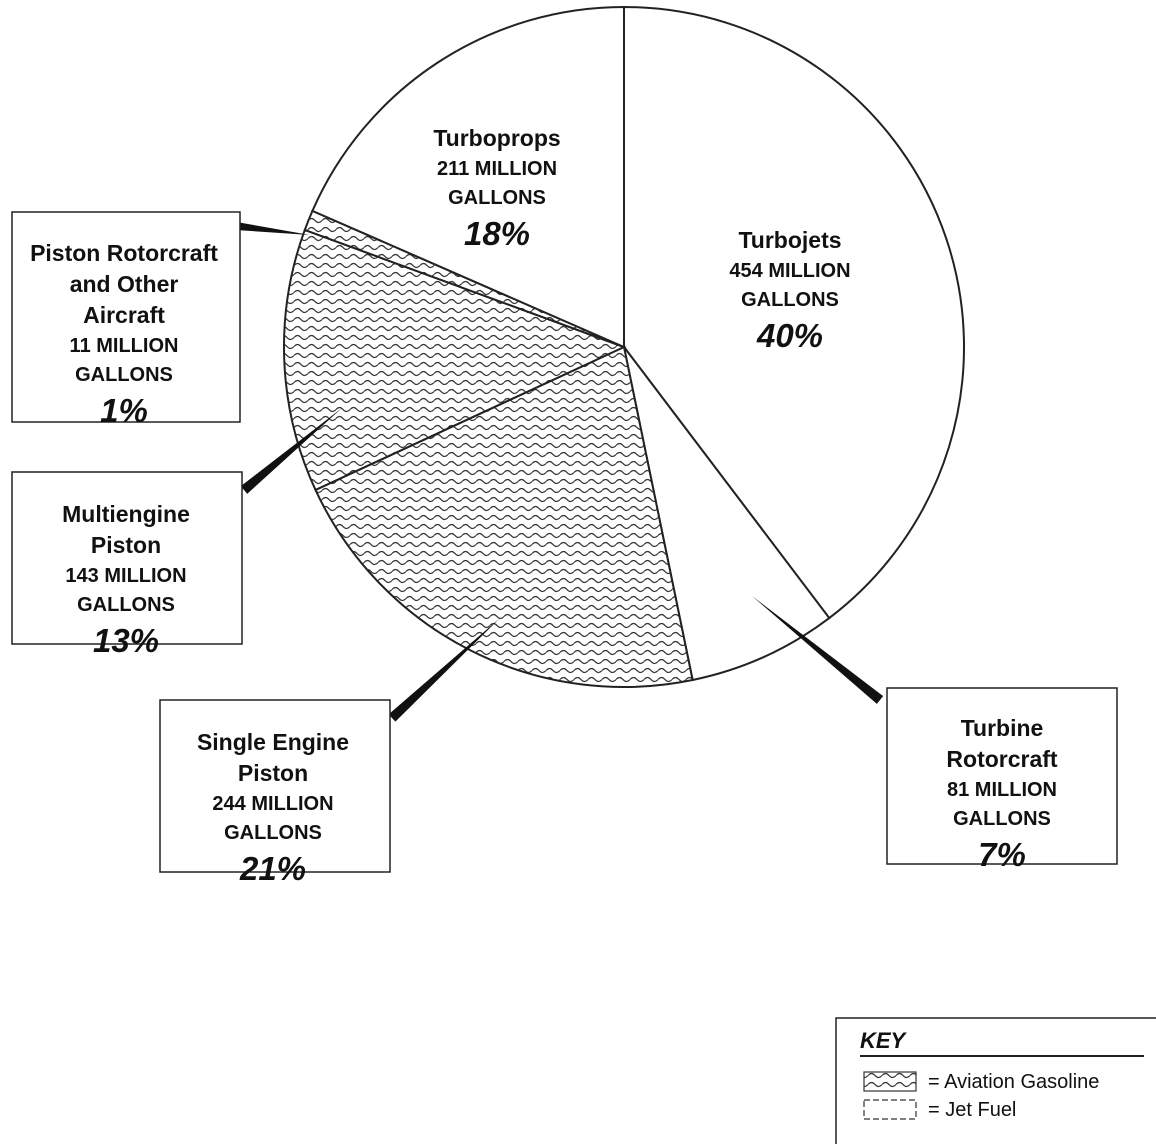  Describe the element at coordinates (124, 410) in the screenshot. I see `slice-percent-piston-rotorcraft-and-other-aircraft: 1%` at that location.